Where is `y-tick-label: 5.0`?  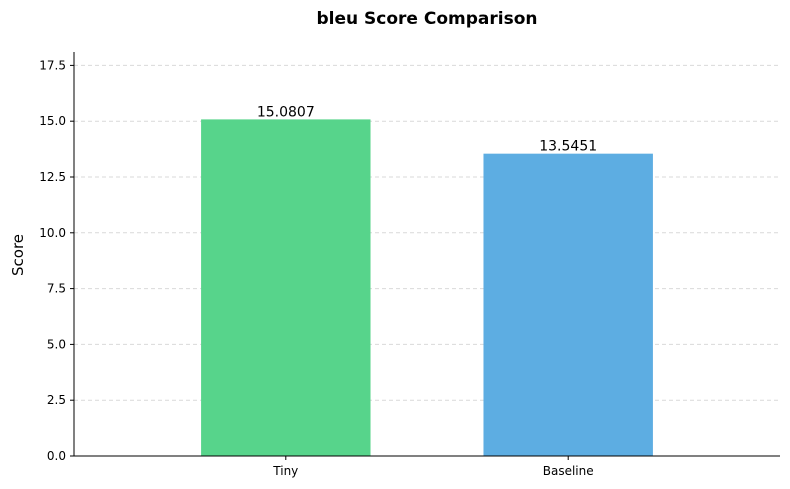
y-tick-label: 5.0 is located at coordinates (56, 344).